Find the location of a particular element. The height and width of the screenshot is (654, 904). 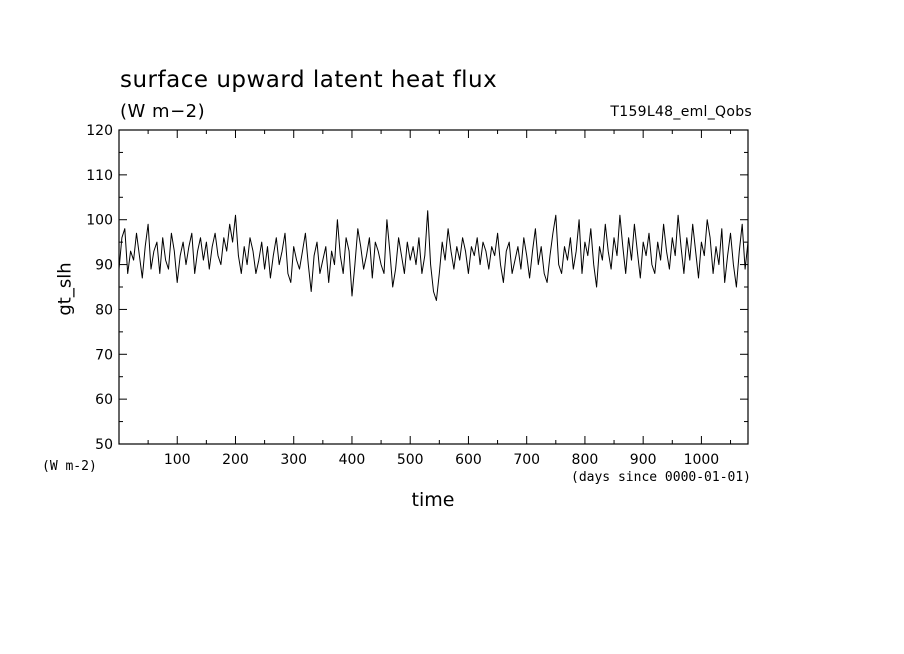

y-tick-label: 80 is located at coordinates (104, 310).